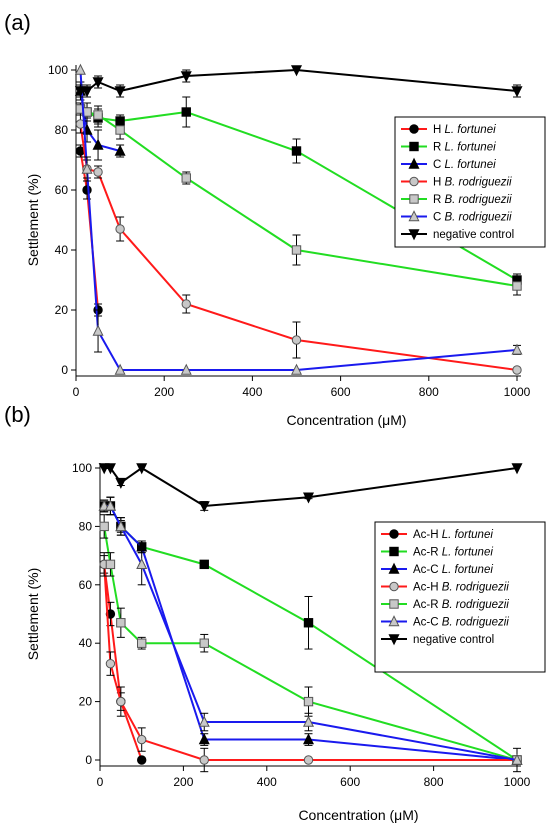 The image size is (550, 832). What do you see at coordinates (439, 148) in the screenshot?
I see `legend-label-prefix: R` at bounding box center [439, 148].